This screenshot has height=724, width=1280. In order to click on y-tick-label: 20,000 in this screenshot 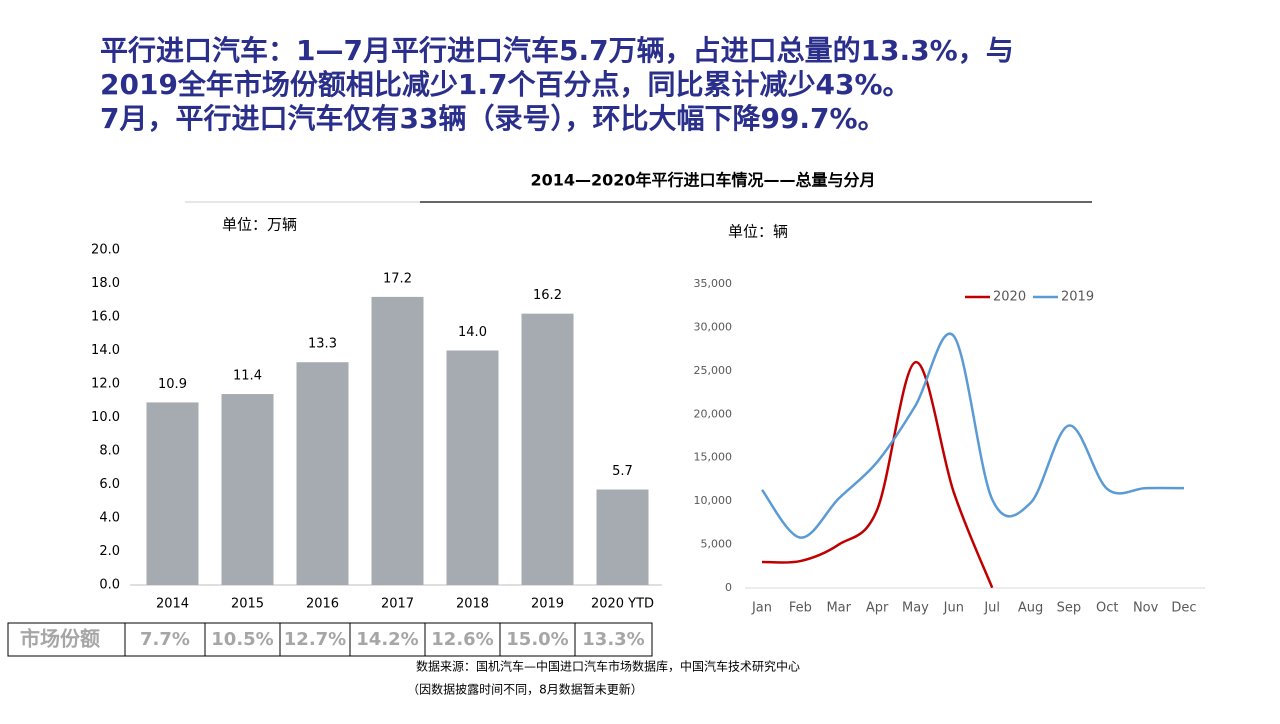, I will do `click(713, 413)`.